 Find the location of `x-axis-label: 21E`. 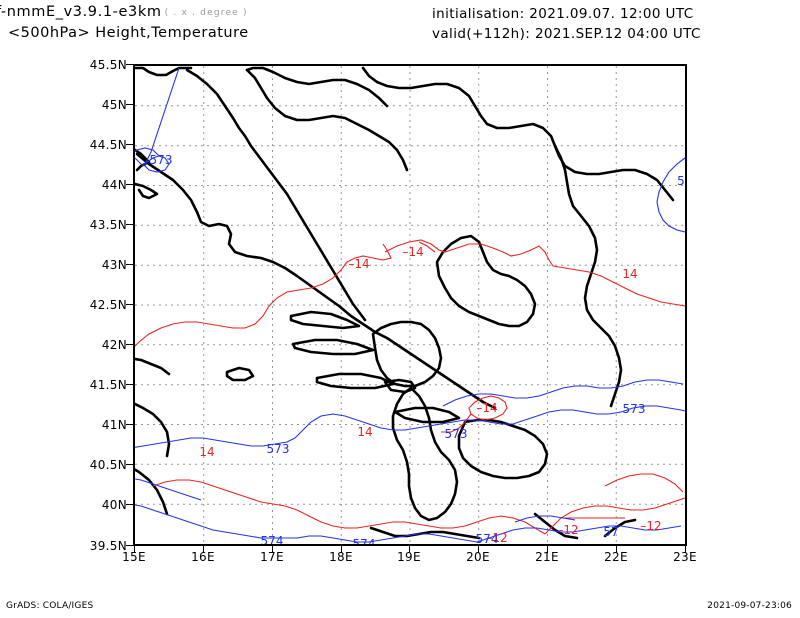

x-axis-label: 21E is located at coordinates (547, 557).